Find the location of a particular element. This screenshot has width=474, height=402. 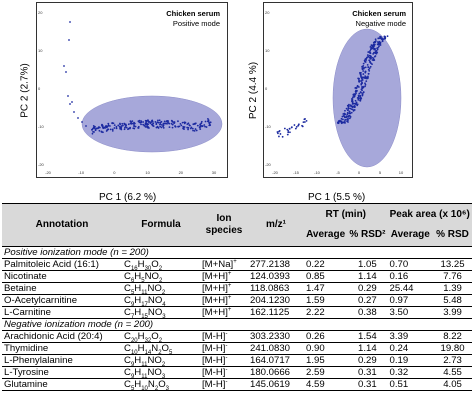

cell-rt-average: 1.47 is located at coordinates (326, 288).